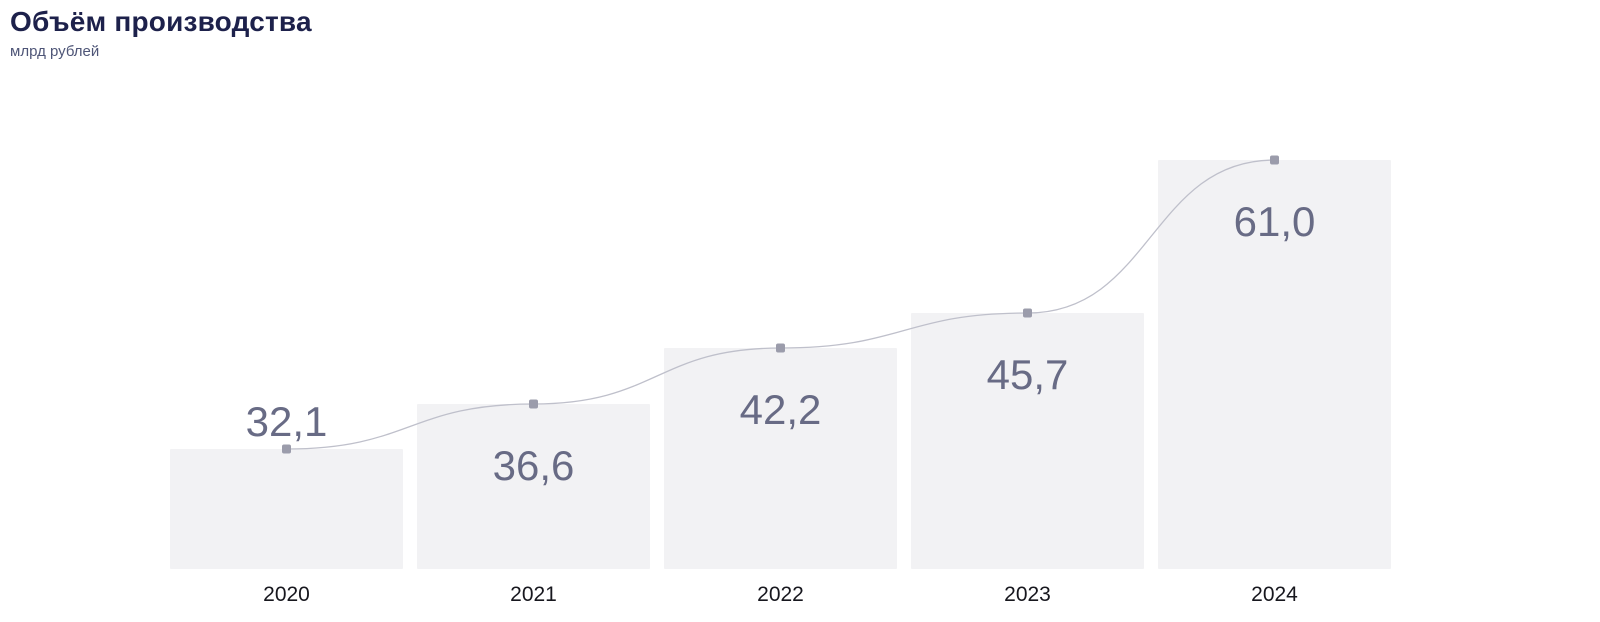 The height and width of the screenshot is (622, 1600). Describe the element at coordinates (533, 465) in the screenshot. I see `value-label-2021: 36,6` at that location.